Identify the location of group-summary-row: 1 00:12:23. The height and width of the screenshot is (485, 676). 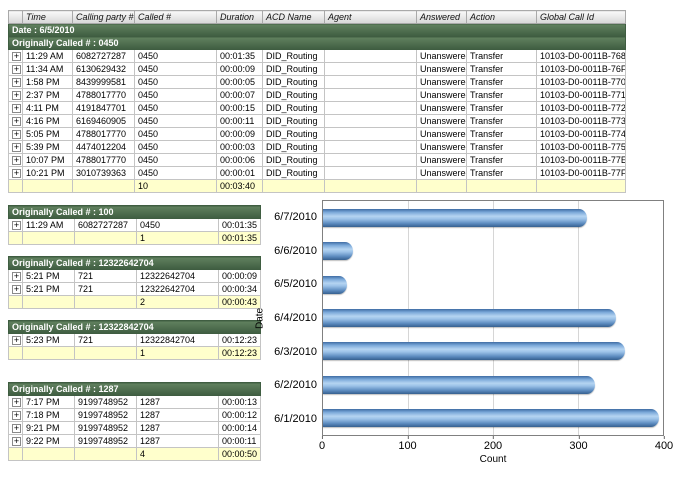
(134, 353).